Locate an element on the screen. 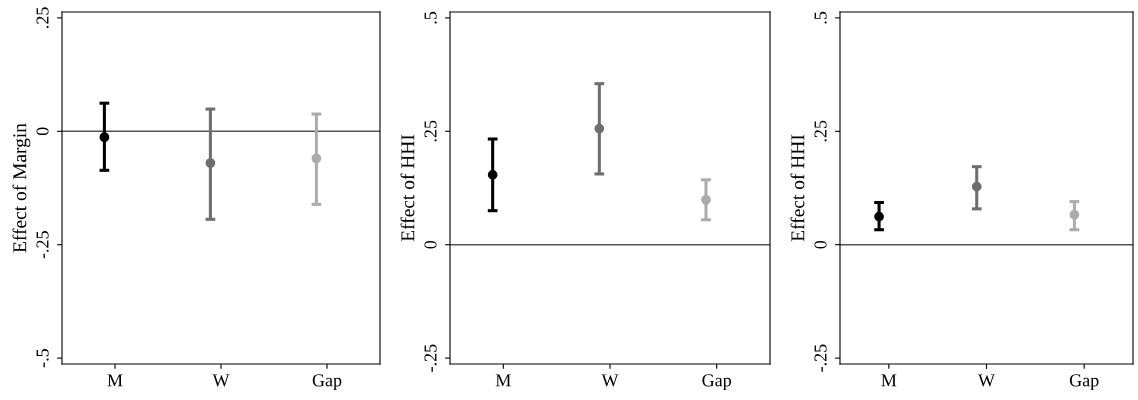  y-axis-title: Effect of Margin is located at coordinates (21, 188).